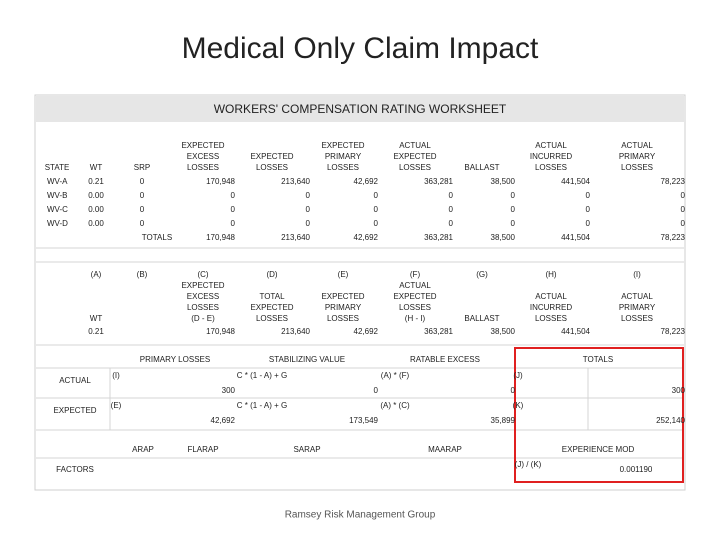 The image size is (720, 540). Describe the element at coordinates (220, 331) in the screenshot. I see `summary-cell: 170,948` at that location.